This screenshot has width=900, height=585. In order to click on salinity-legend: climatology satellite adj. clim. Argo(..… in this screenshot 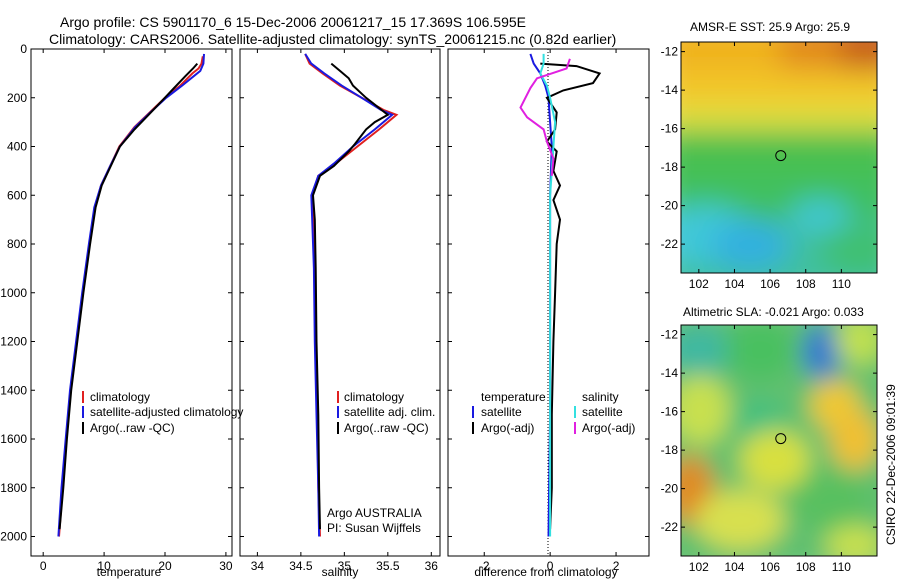, I will do `click(386, 412)`.